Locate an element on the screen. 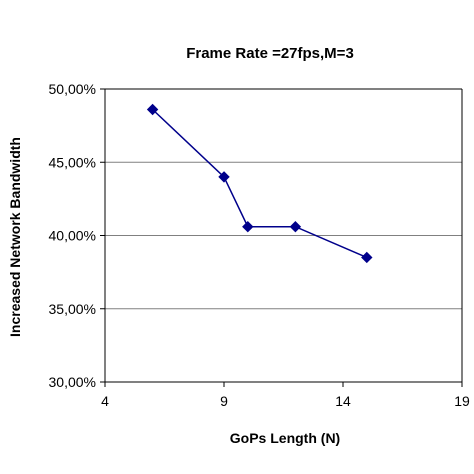  y-tick-label: 30,00% is located at coordinates (72, 382).